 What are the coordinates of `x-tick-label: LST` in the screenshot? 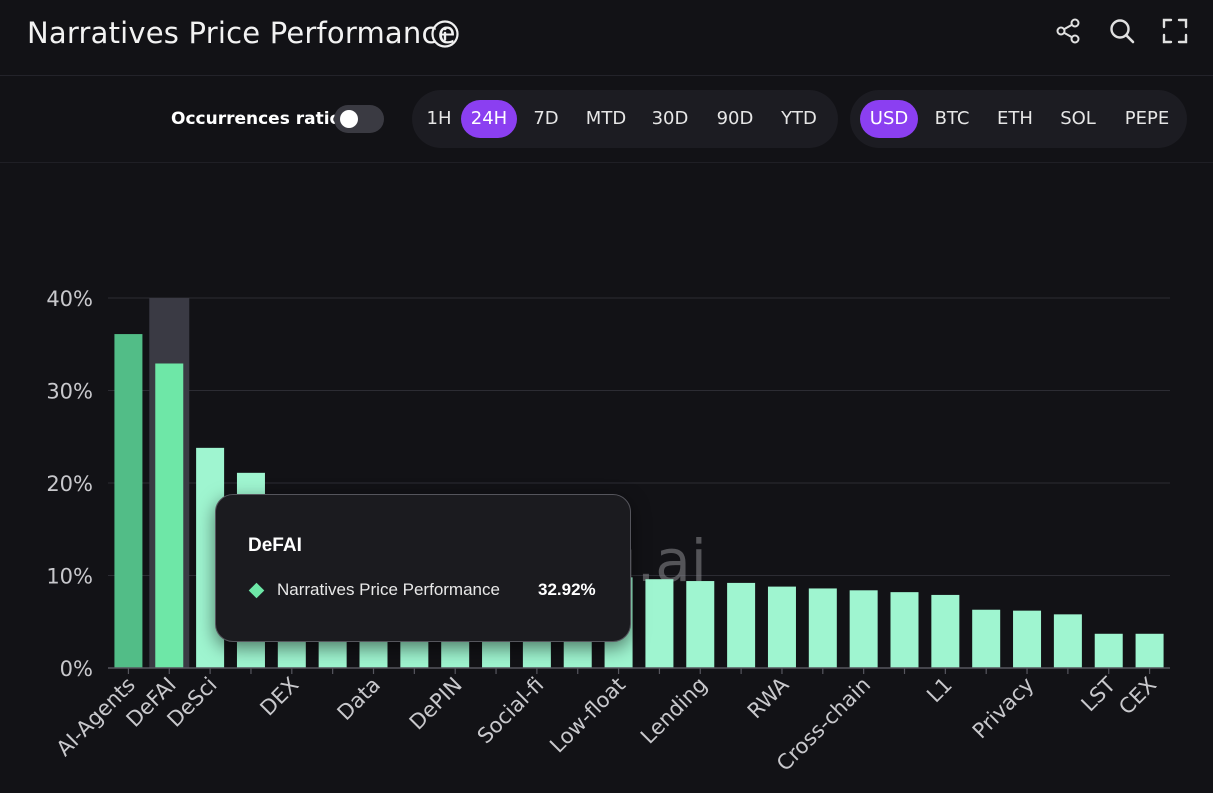 It's located at (1099, 694).